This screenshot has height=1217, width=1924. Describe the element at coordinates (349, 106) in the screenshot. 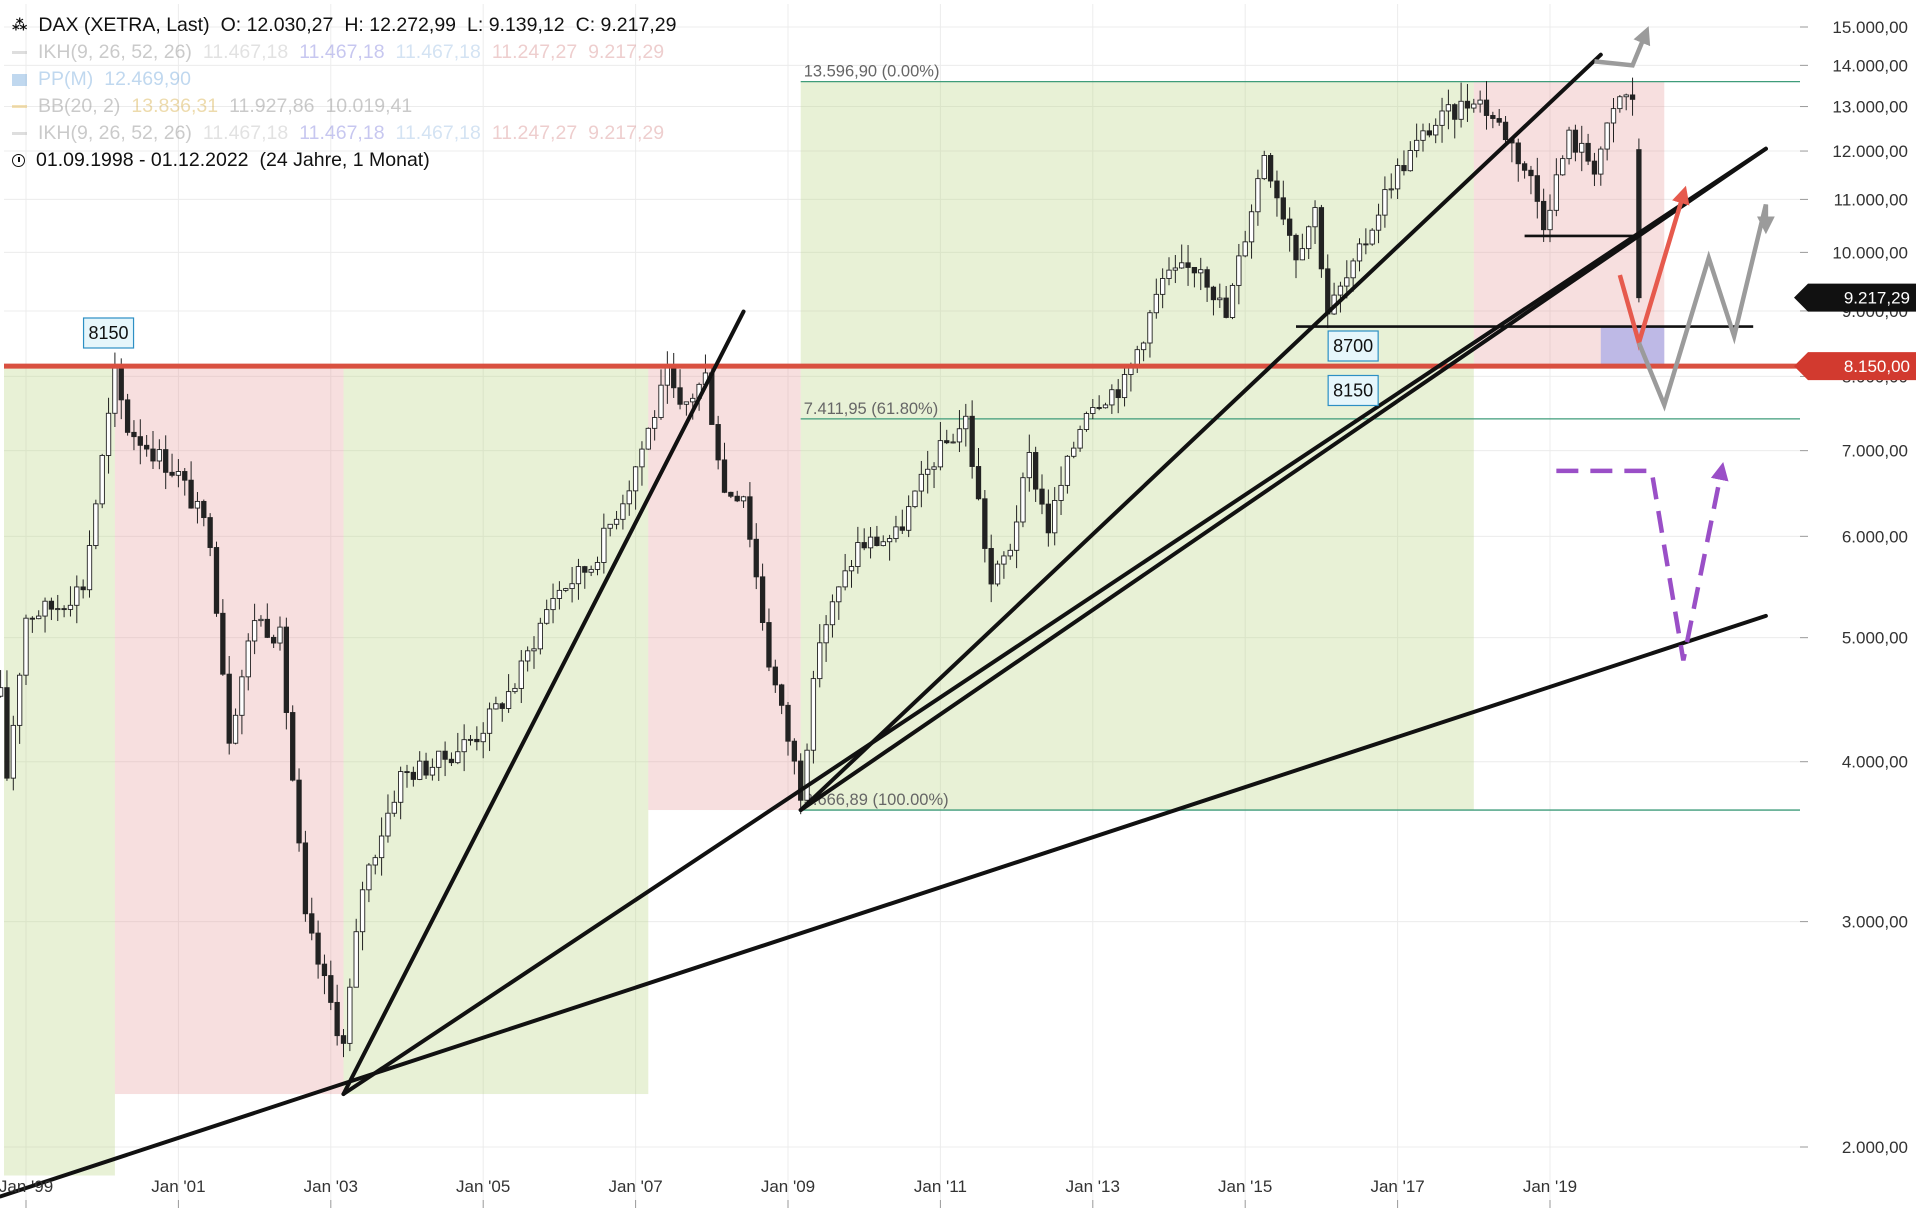

I see `indicator-row: BB(20, 2) 13.836,31 11.927,86 10.019,41` at that location.